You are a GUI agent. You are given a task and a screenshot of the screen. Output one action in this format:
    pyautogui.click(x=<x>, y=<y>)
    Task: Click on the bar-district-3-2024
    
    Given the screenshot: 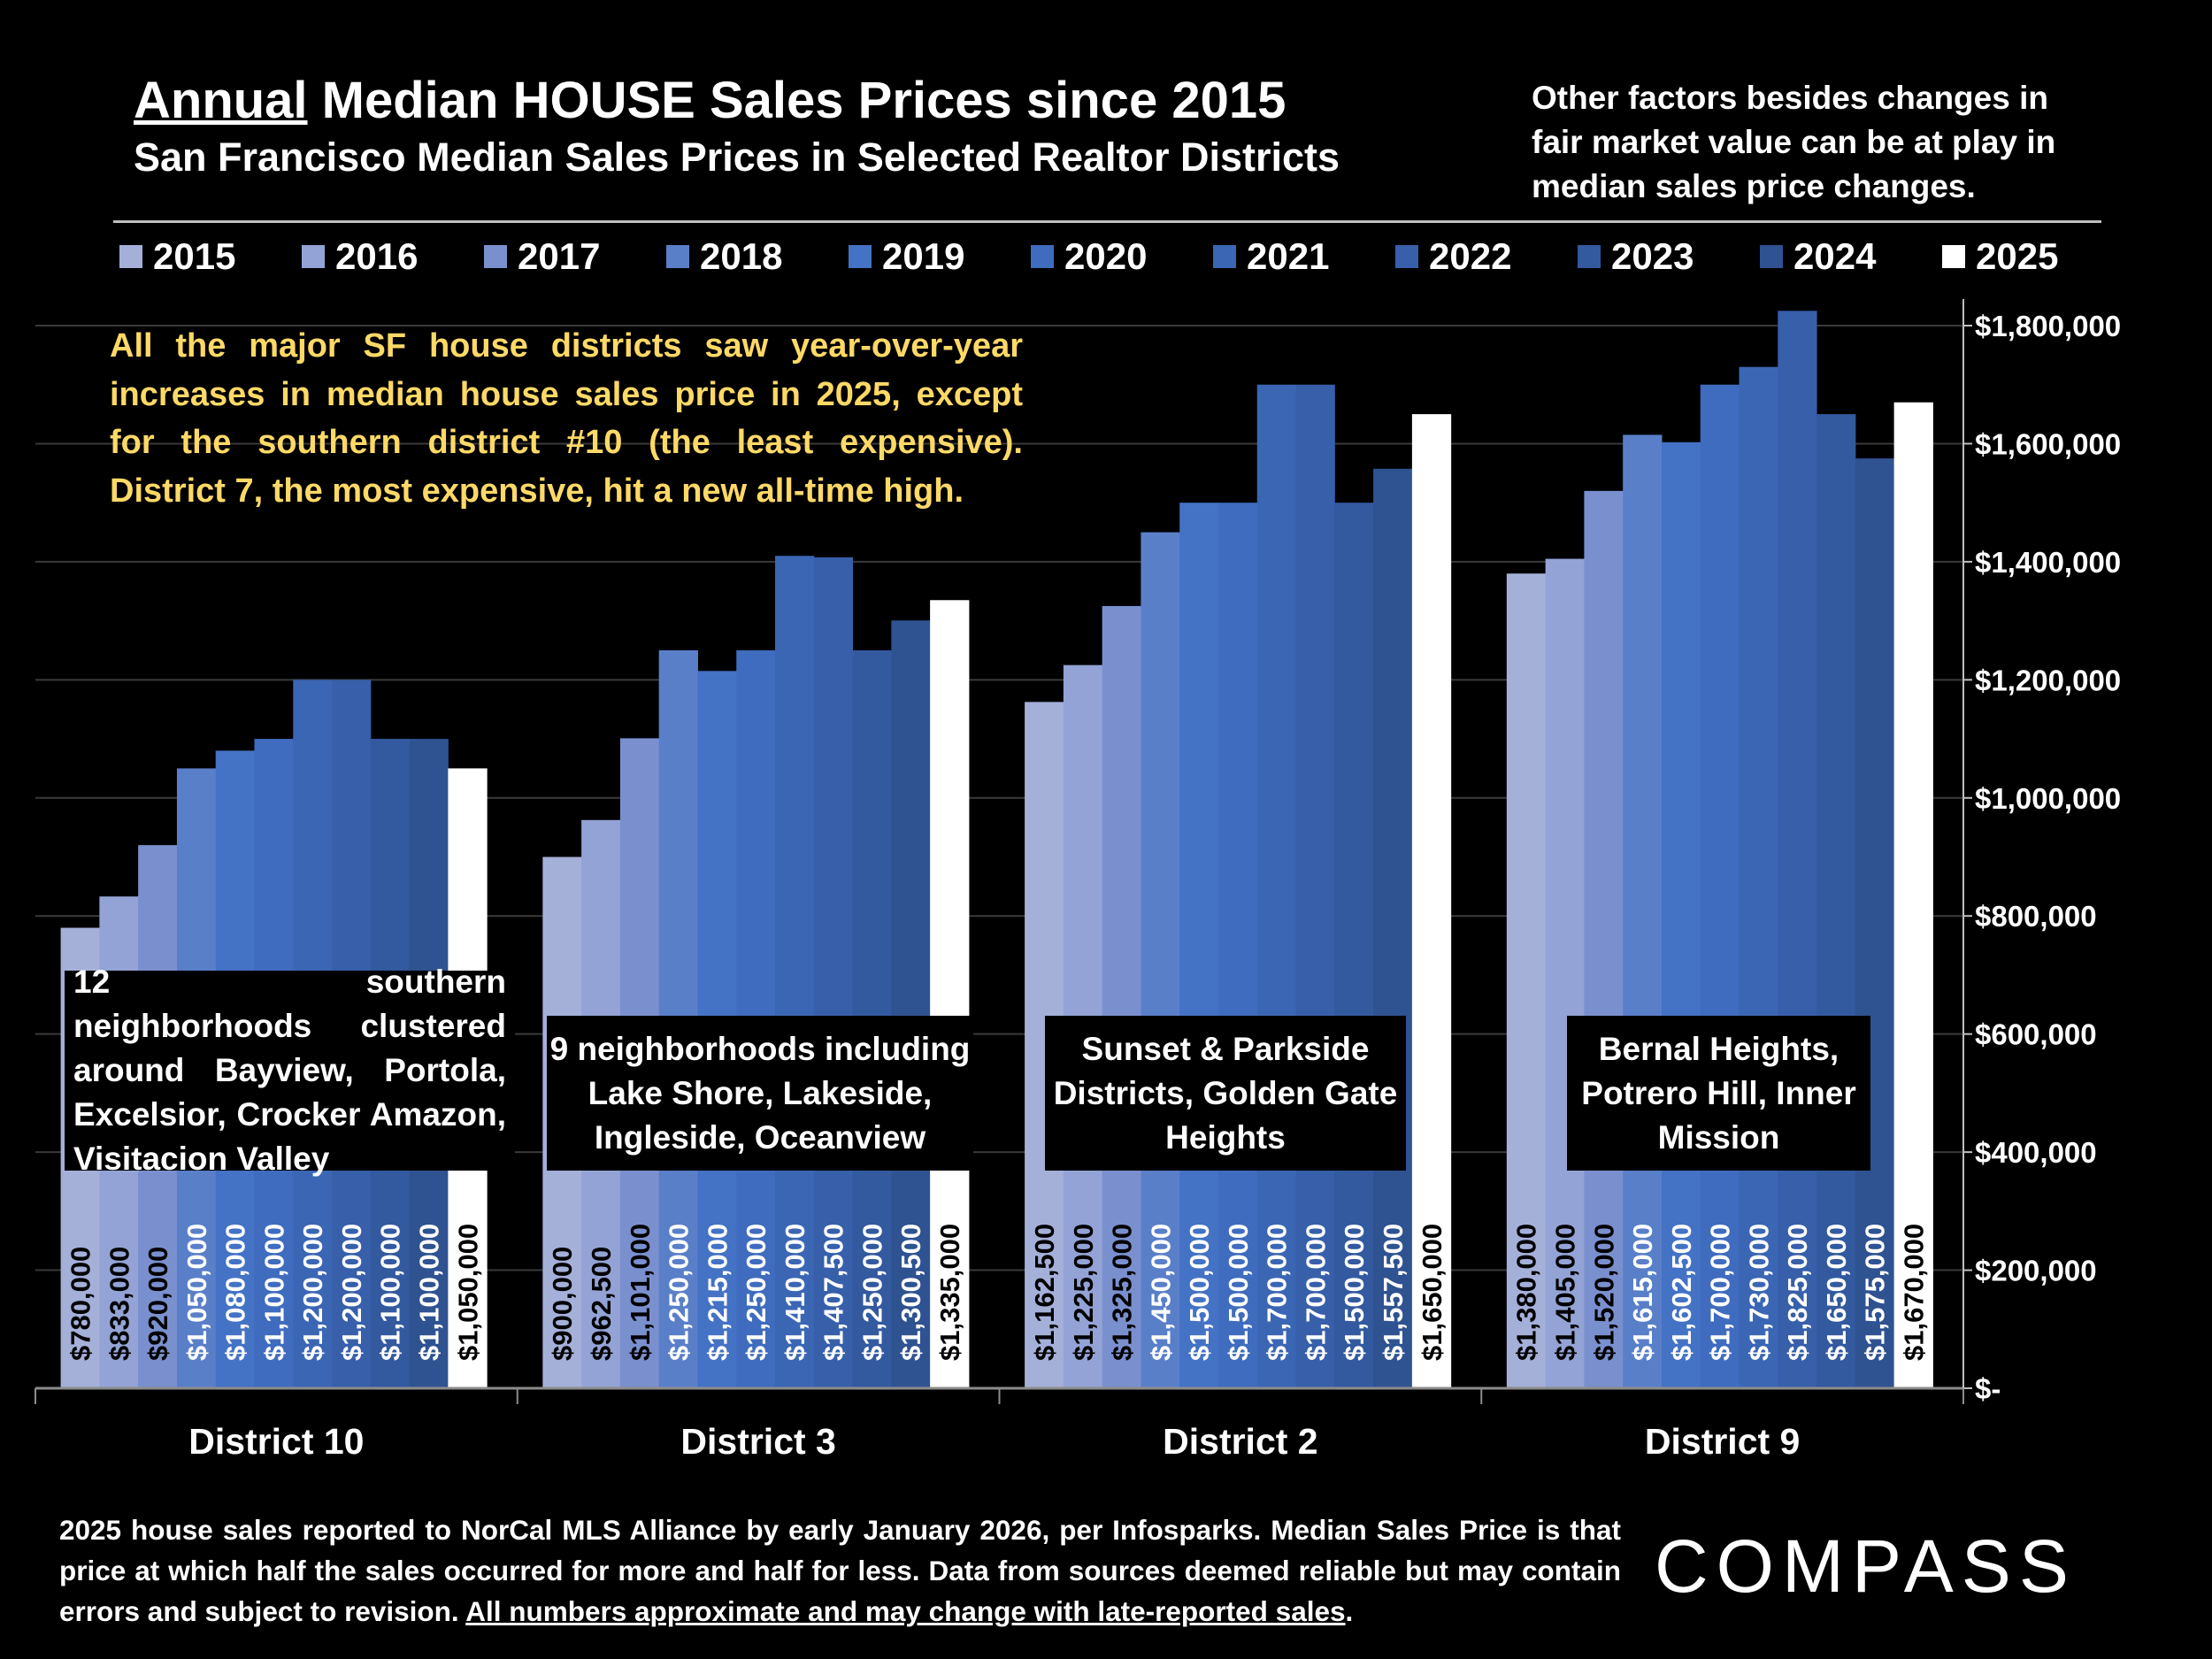 What is the action you would take?
    pyautogui.click(x=911, y=1004)
    